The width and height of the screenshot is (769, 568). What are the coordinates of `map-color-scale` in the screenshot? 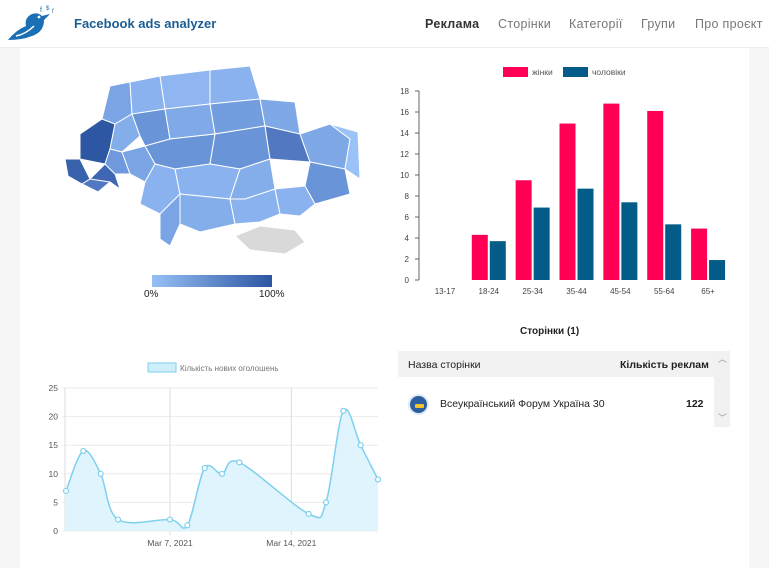 It's located at (212, 281).